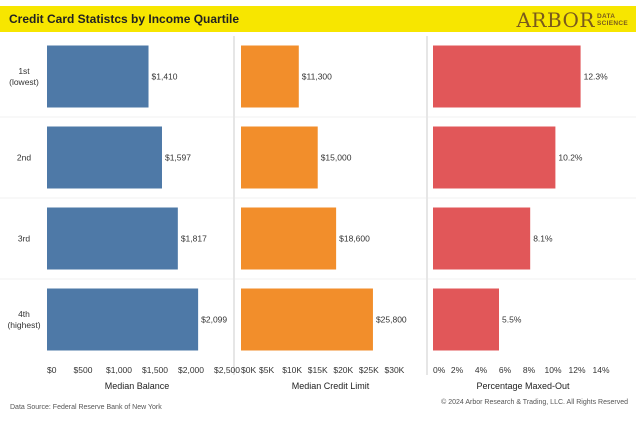  What do you see at coordinates (24, 71) in the screenshot?
I see `row-label-line: 1st` at bounding box center [24, 71].